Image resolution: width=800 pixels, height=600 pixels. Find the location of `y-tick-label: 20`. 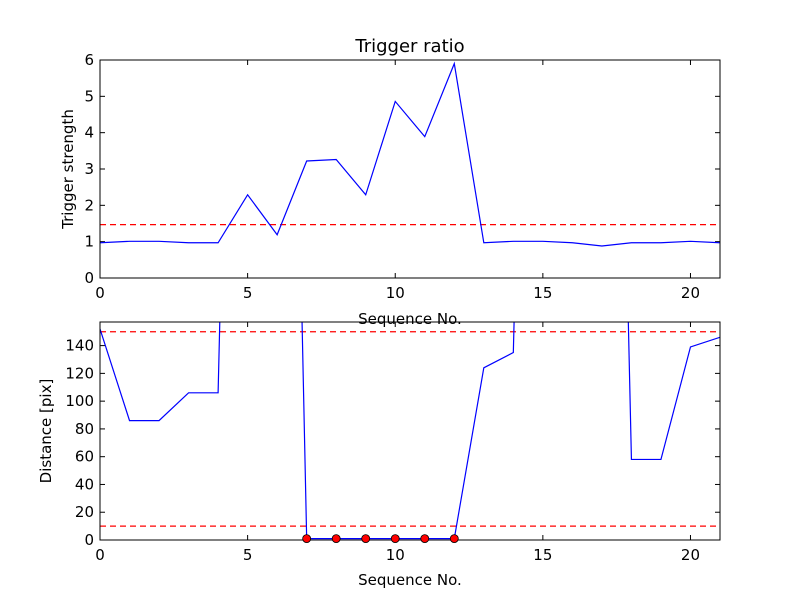

y-tick-label: 20 is located at coordinates (84, 512).